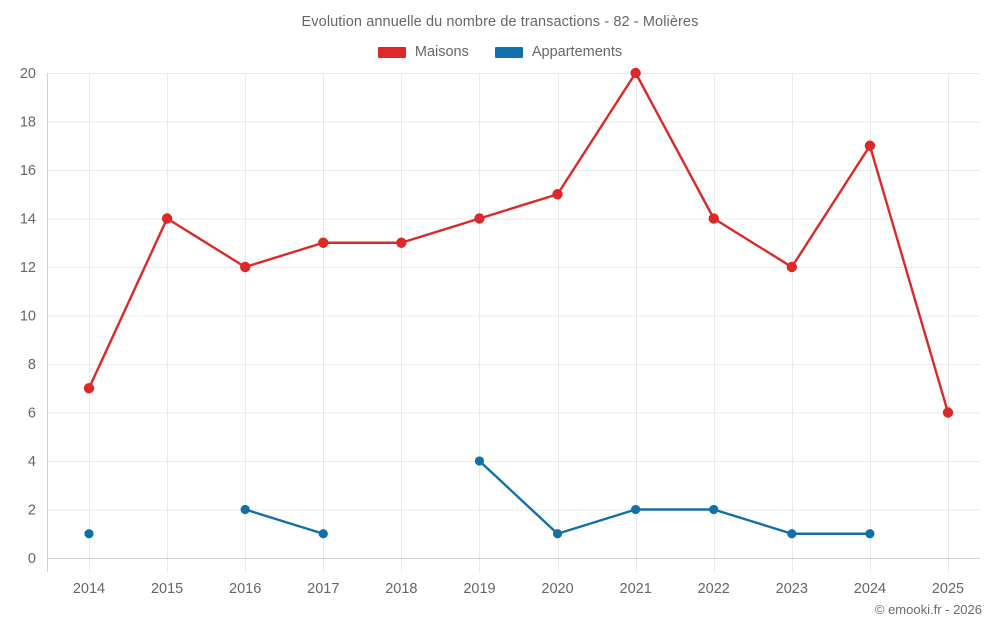 This screenshot has width=1000, height=625. What do you see at coordinates (391, 52) in the screenshot?
I see `legend-swatch-maisons` at bounding box center [391, 52].